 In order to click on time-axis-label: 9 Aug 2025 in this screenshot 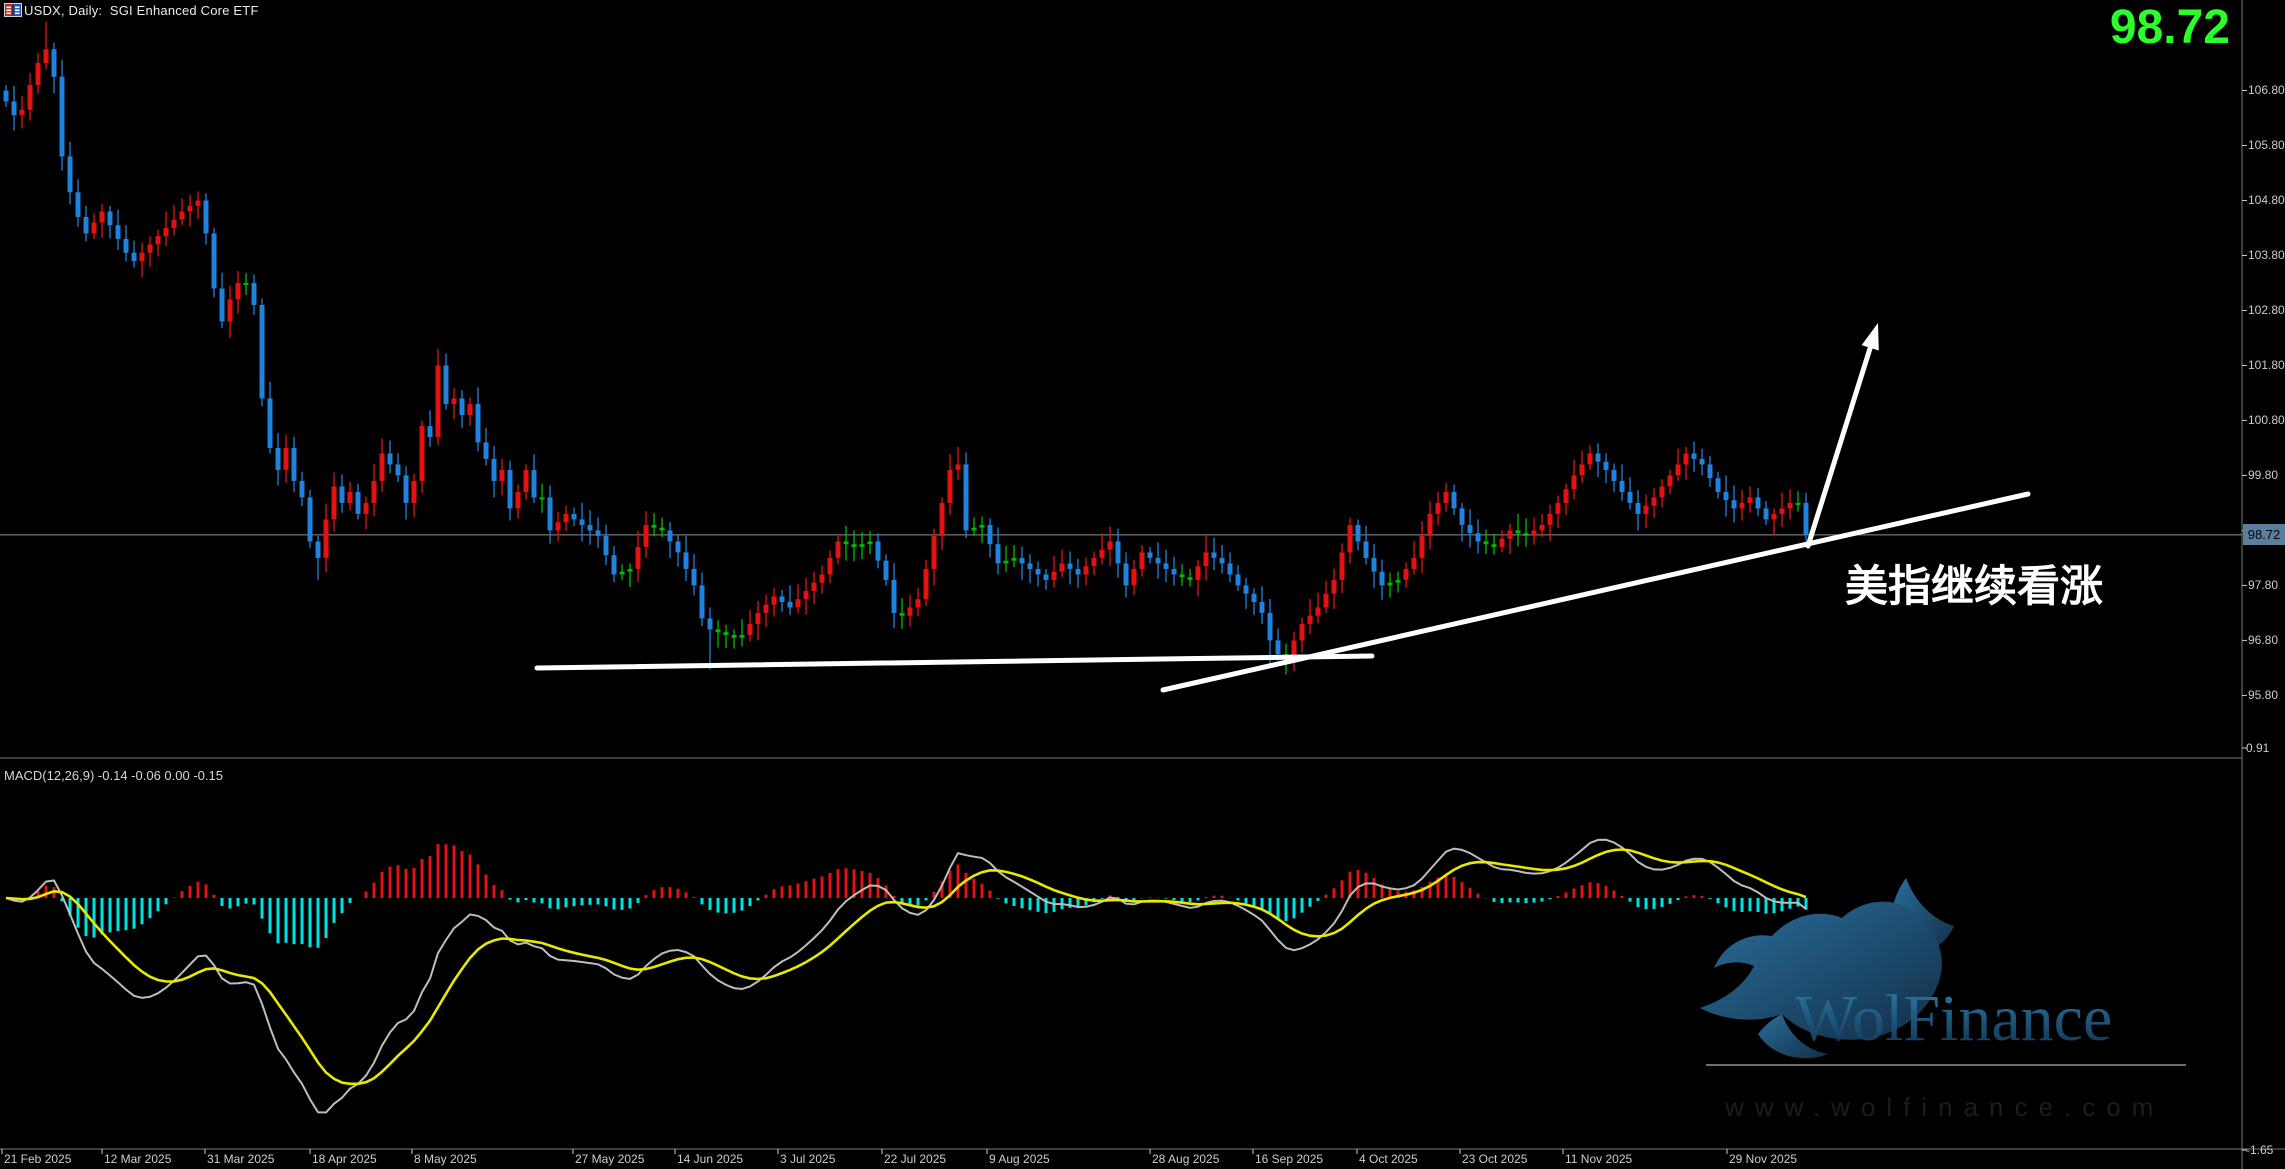, I will do `click(1019, 1159)`.